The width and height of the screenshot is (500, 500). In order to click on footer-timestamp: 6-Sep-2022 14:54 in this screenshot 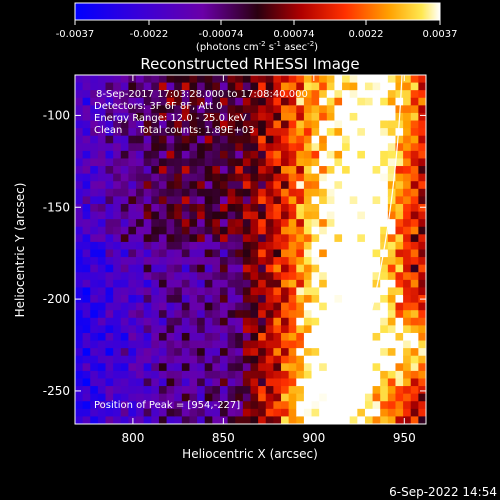, I will do `click(443, 492)`.